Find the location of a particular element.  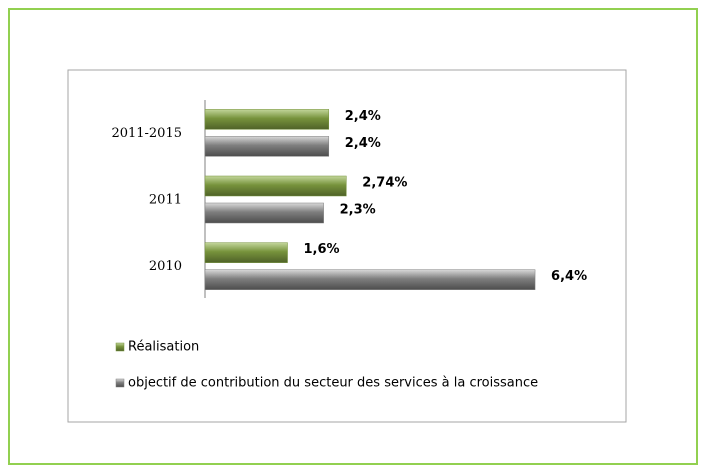

value-label: 2,74% is located at coordinates (384, 183).